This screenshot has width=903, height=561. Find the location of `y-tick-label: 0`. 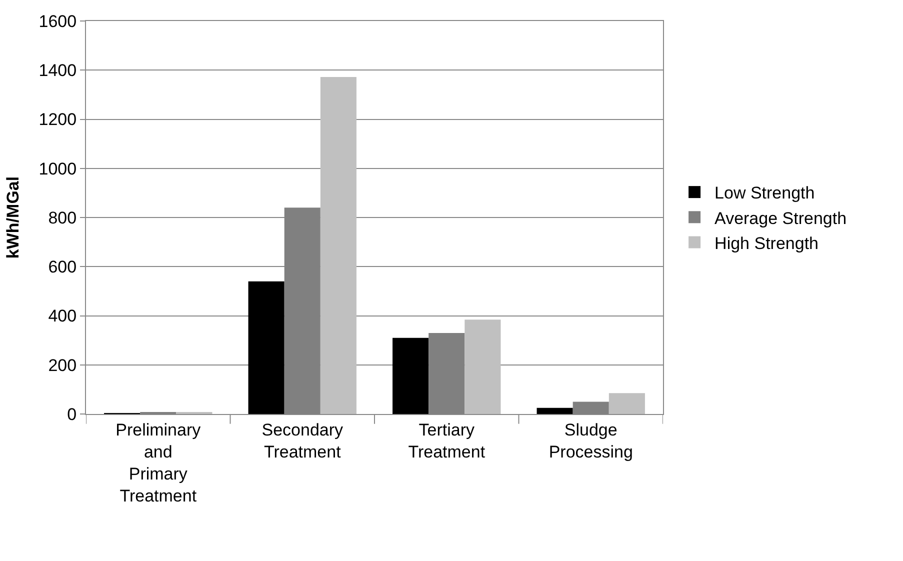

y-tick-label: 0 is located at coordinates (72, 414).